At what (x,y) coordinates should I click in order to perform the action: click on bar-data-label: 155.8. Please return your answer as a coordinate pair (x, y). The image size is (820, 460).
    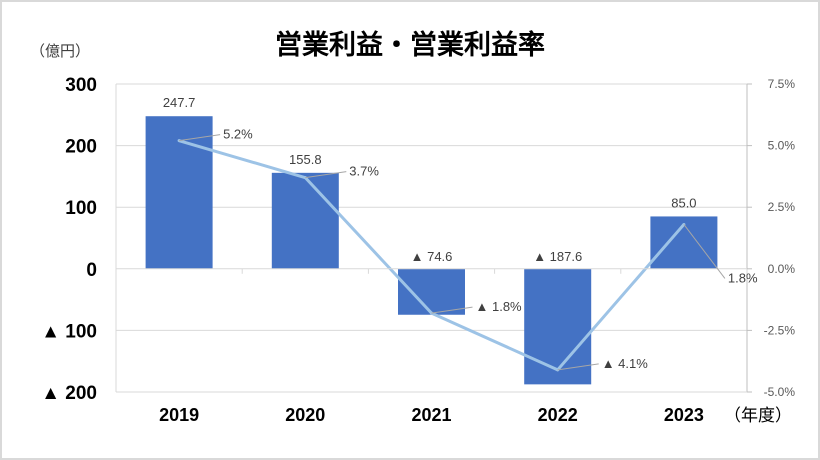
    Looking at the image, I should click on (305, 159).